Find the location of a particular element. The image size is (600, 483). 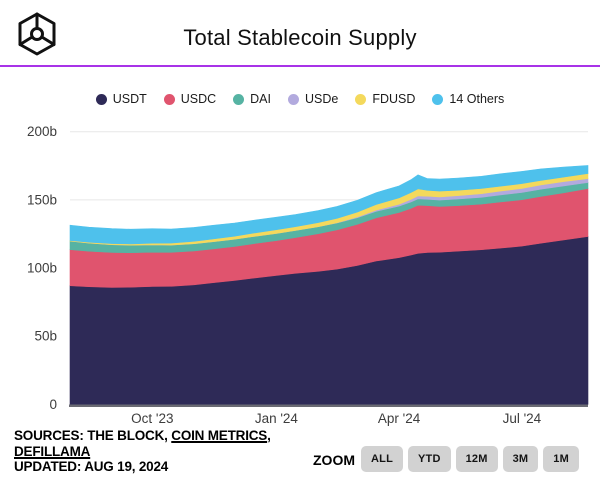

zoom-button-1m: 1M is located at coordinates (561, 459).